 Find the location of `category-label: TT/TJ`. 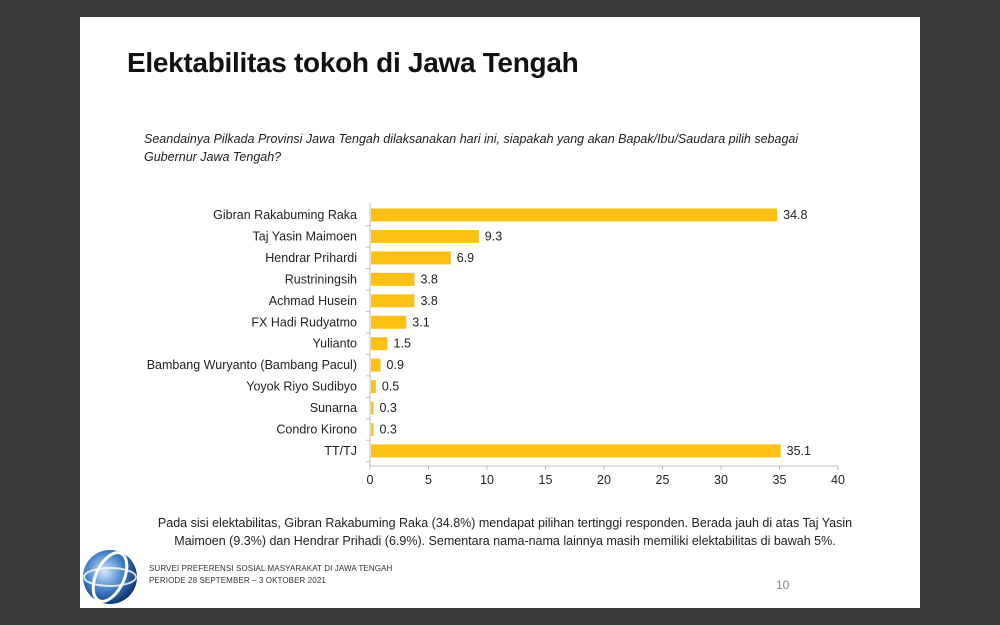

category-label: TT/TJ is located at coordinates (340, 451).